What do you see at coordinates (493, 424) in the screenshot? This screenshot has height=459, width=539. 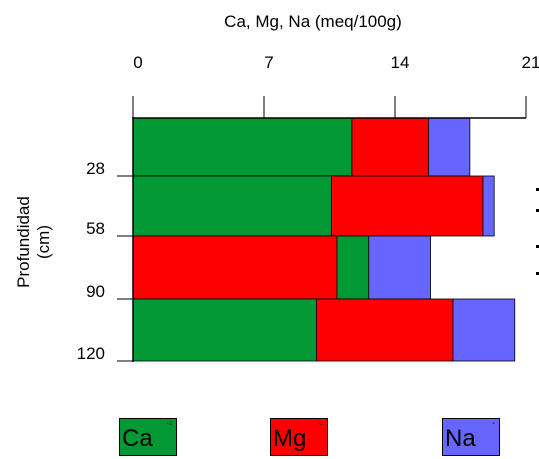 I see `legend-charge: +` at bounding box center [493, 424].